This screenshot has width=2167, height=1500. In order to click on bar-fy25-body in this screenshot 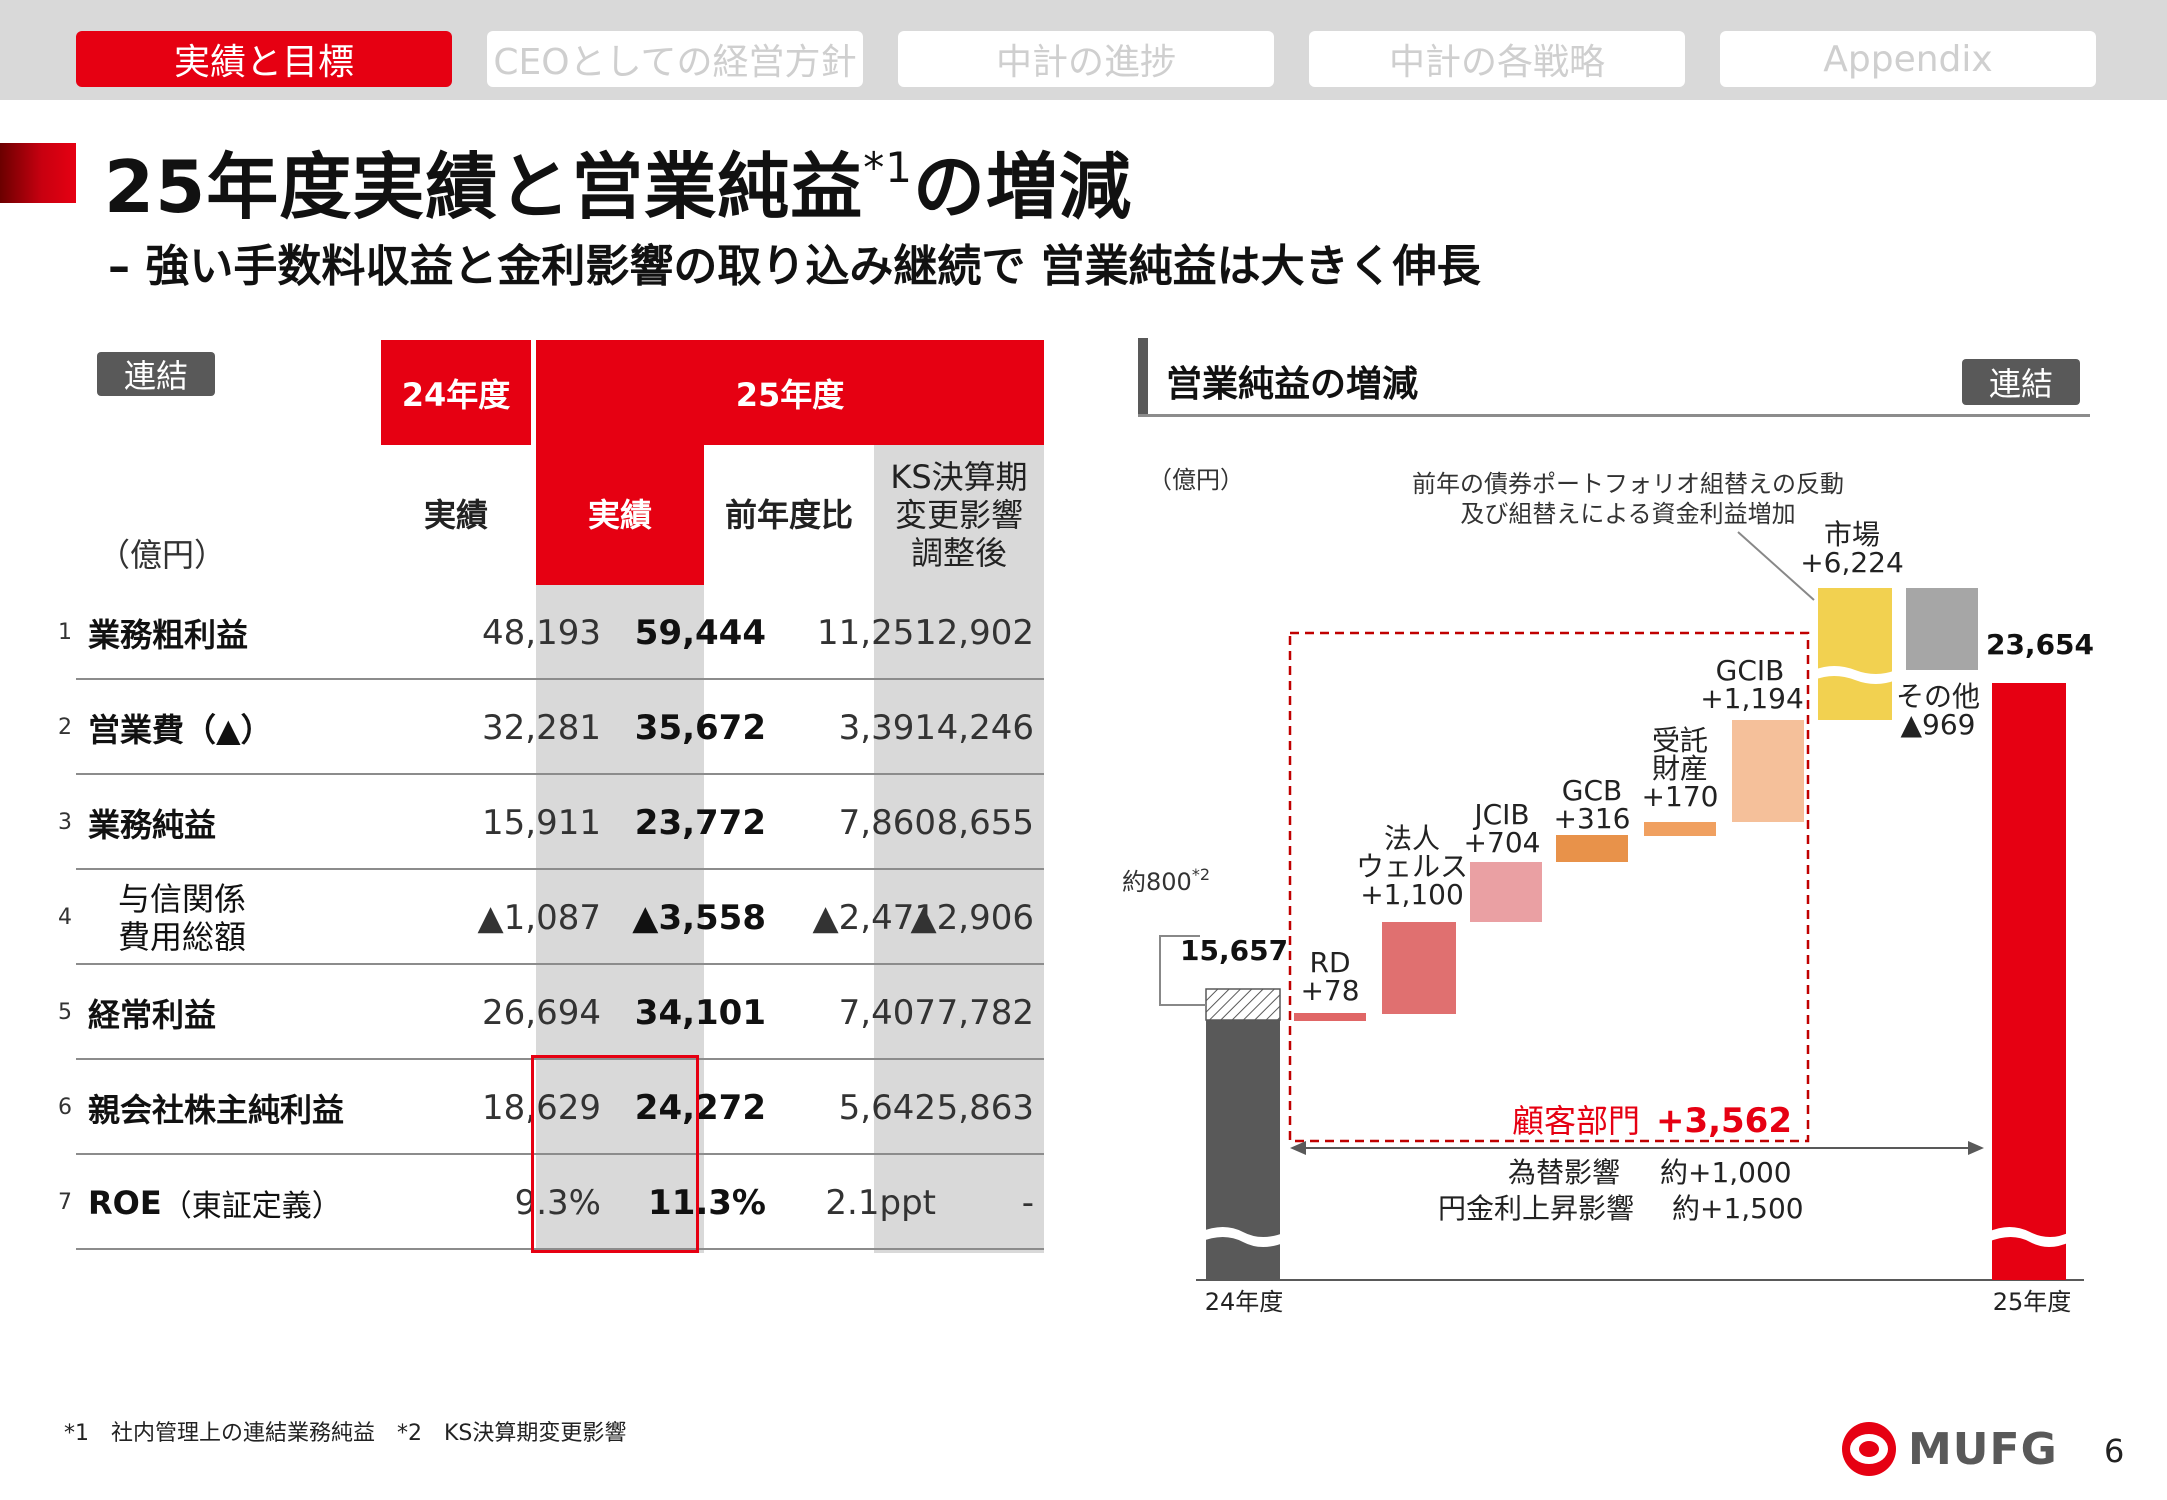, I will do `click(2029, 981)`.